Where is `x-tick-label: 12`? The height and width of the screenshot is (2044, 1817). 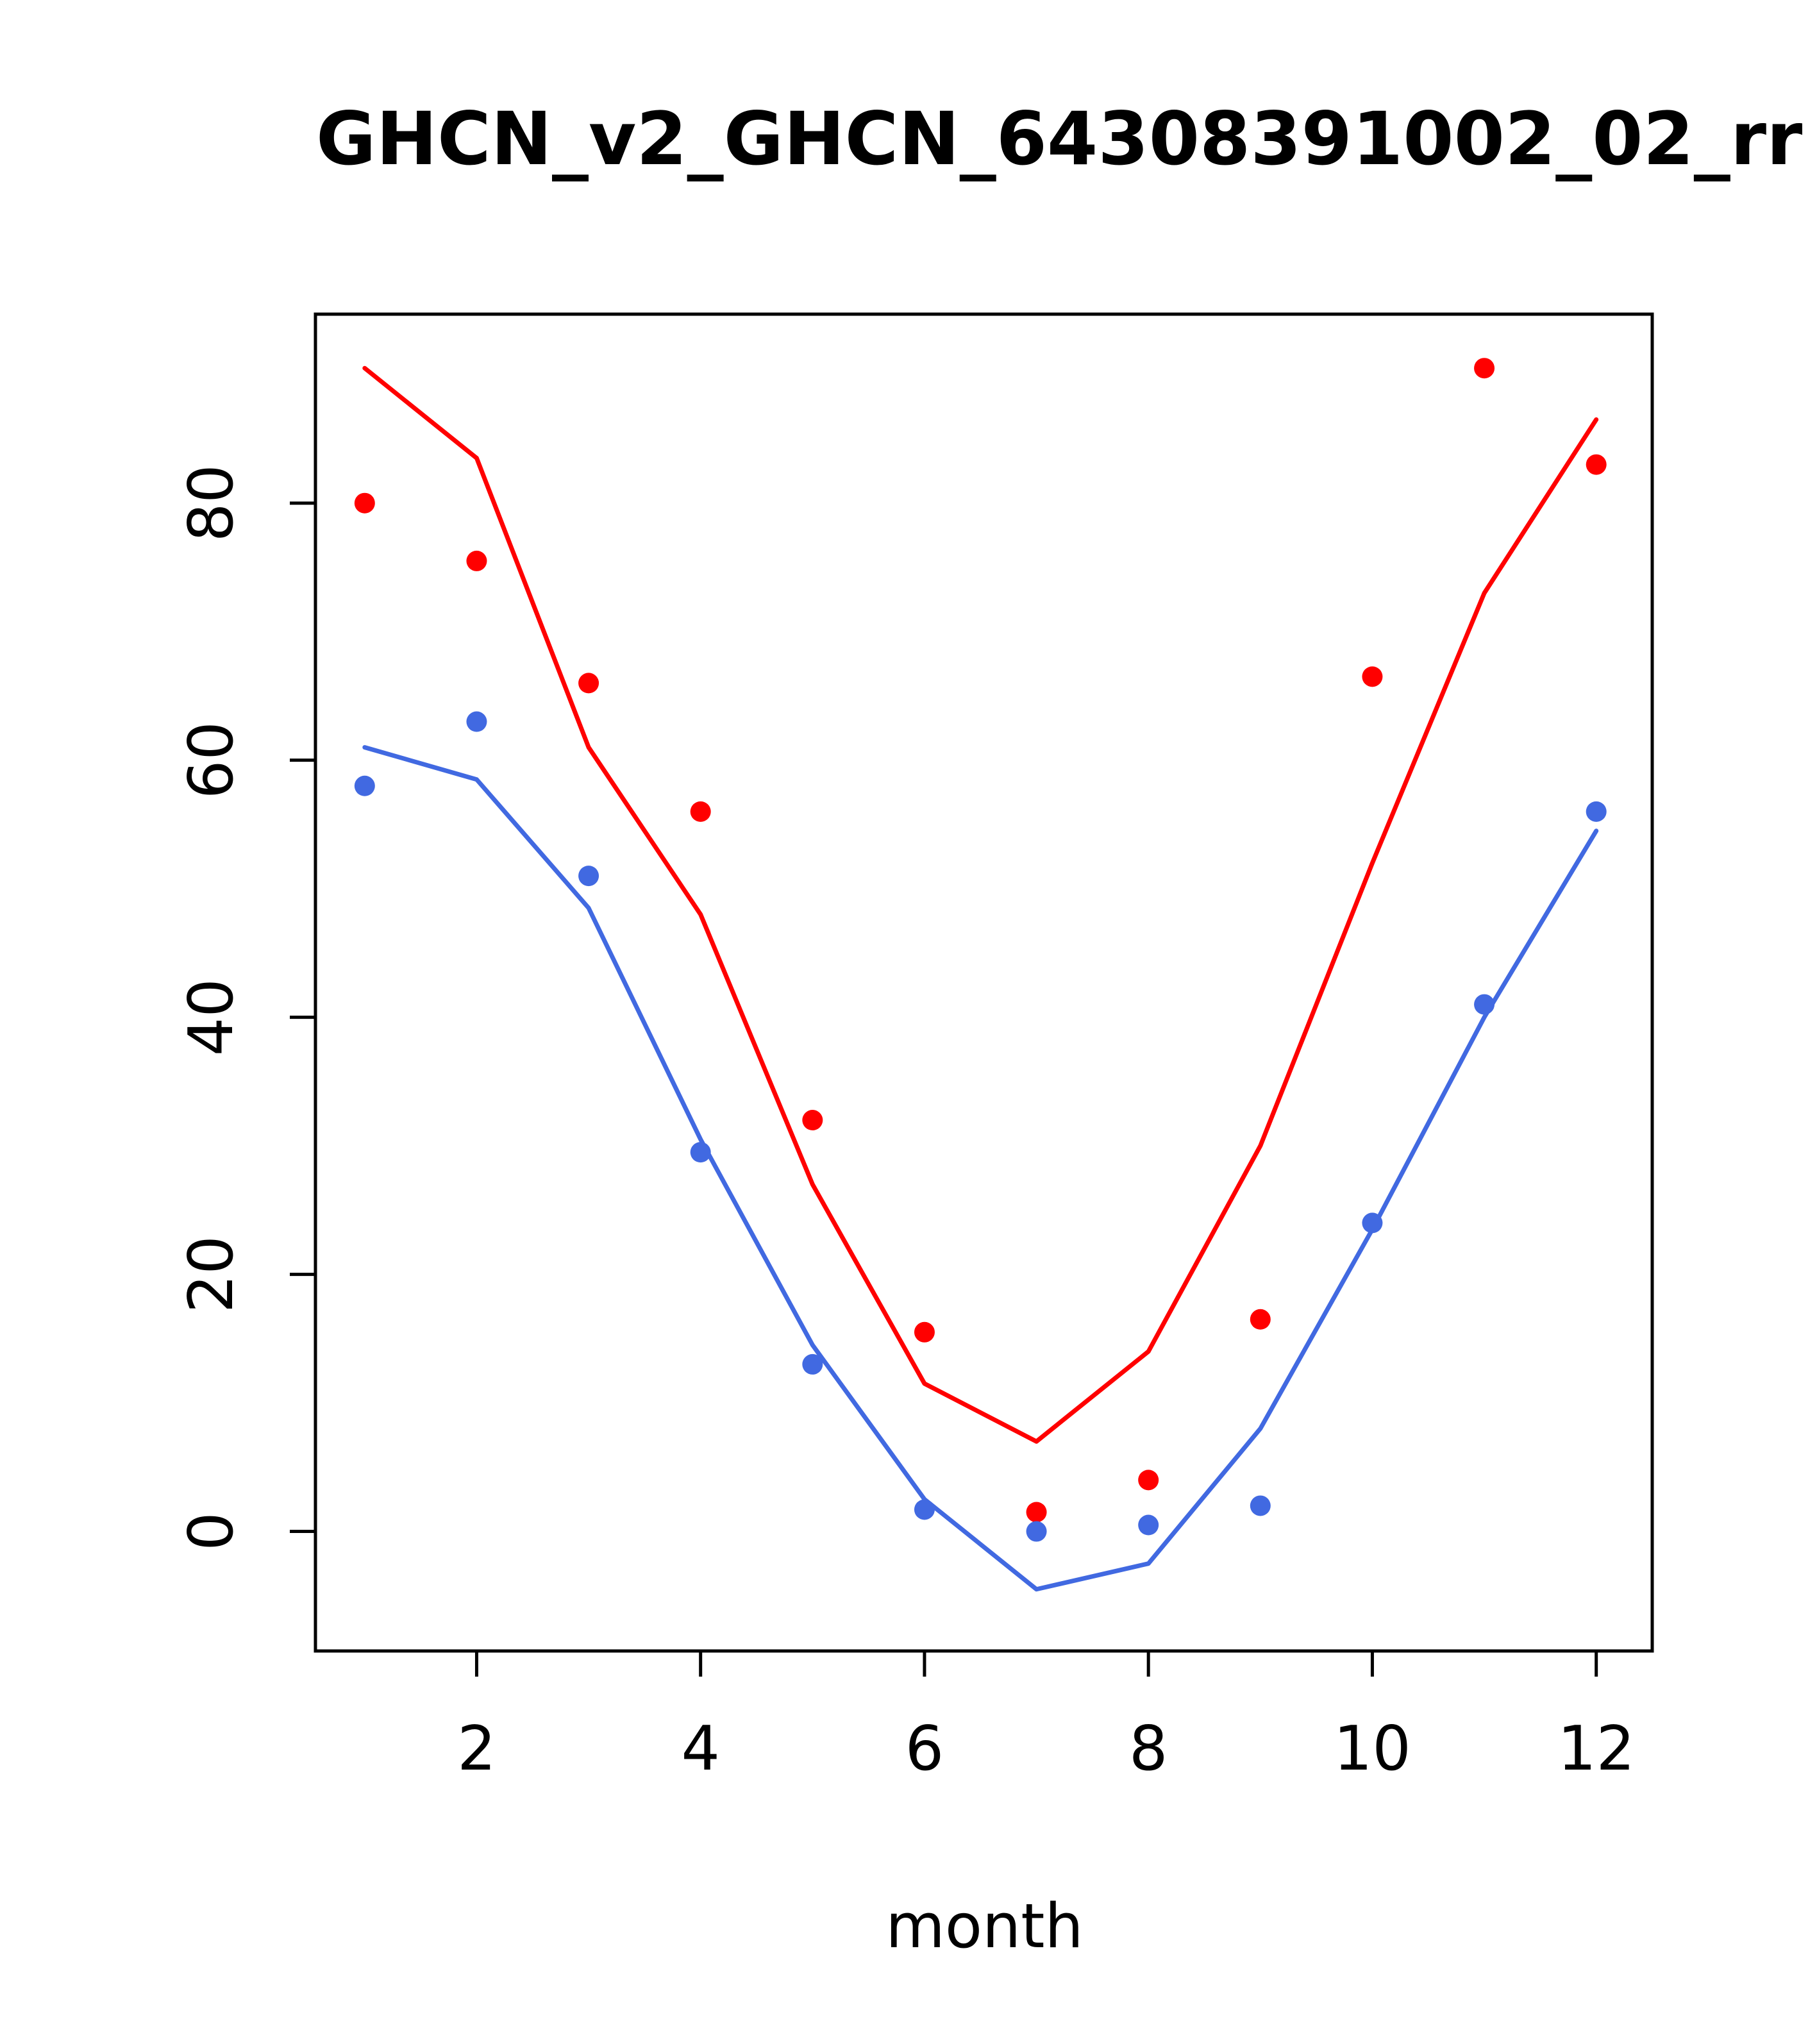
x-tick-label: 12 is located at coordinates (1596, 1749).